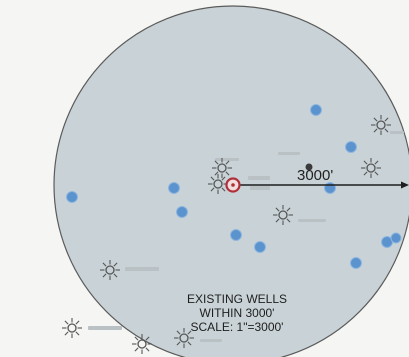  Describe the element at coordinates (237, 299) in the screenshot. I see `legend-title: EXISTING WELLS` at that location.